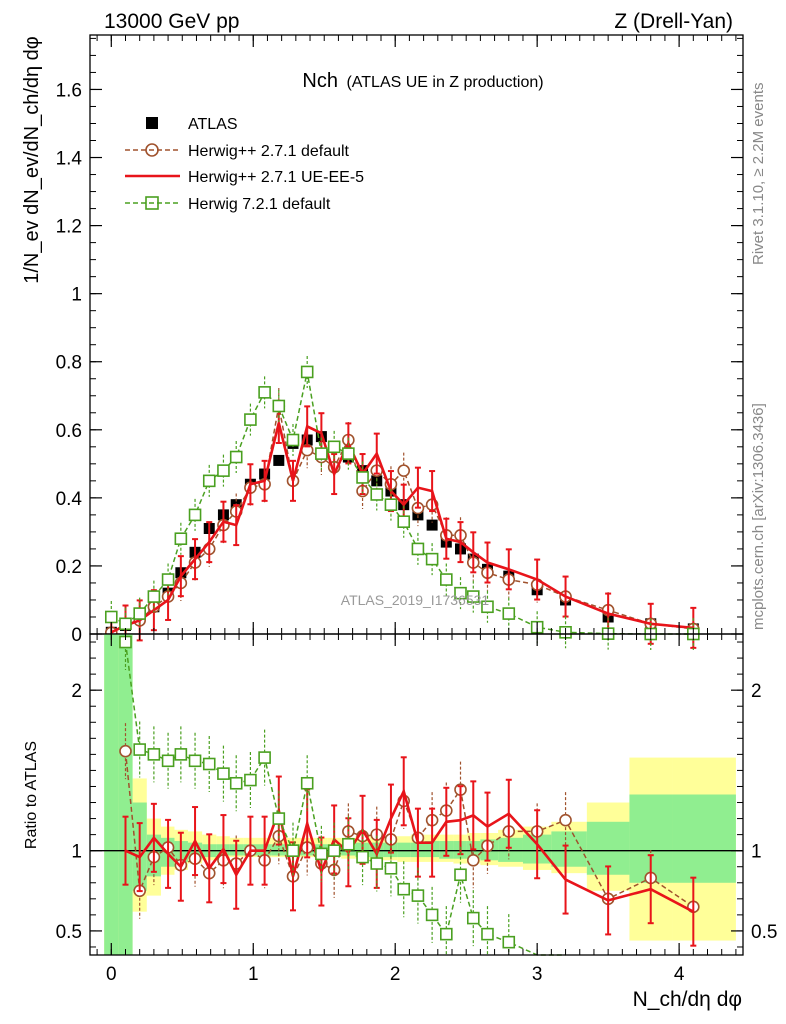  I want to click on main-y-axis-label: 1/N_ev dN_ev/dN_ch/dη dφ, so click(32, 160).